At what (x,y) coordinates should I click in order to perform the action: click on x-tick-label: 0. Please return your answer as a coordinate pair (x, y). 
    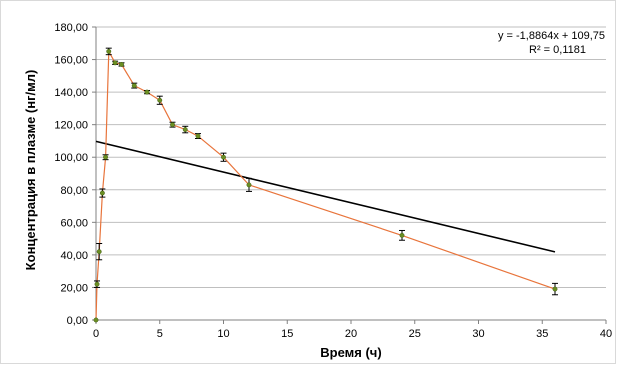
    Looking at the image, I should click on (96, 334).